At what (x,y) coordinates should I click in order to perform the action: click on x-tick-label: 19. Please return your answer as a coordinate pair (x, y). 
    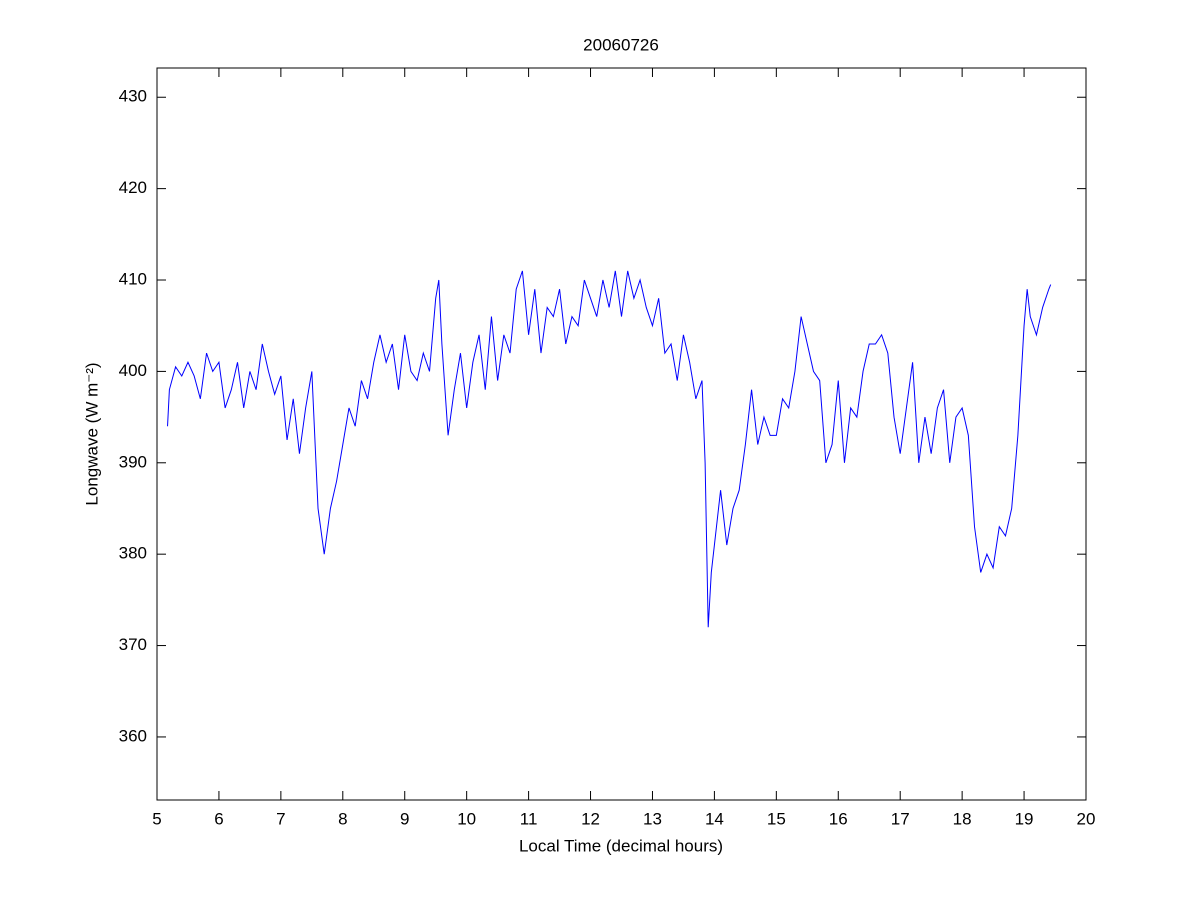
    Looking at the image, I should click on (1024, 818).